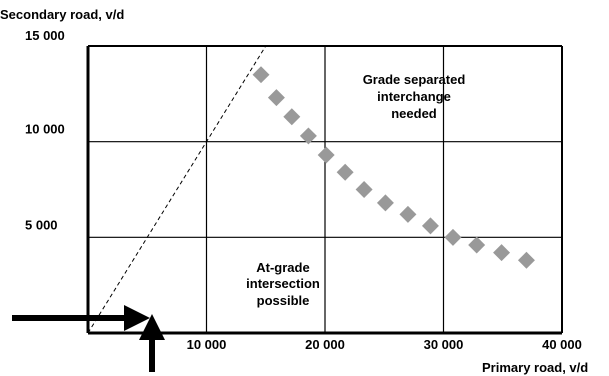  What do you see at coordinates (152, 327) in the screenshot?
I see `arrow-up-head` at bounding box center [152, 327].